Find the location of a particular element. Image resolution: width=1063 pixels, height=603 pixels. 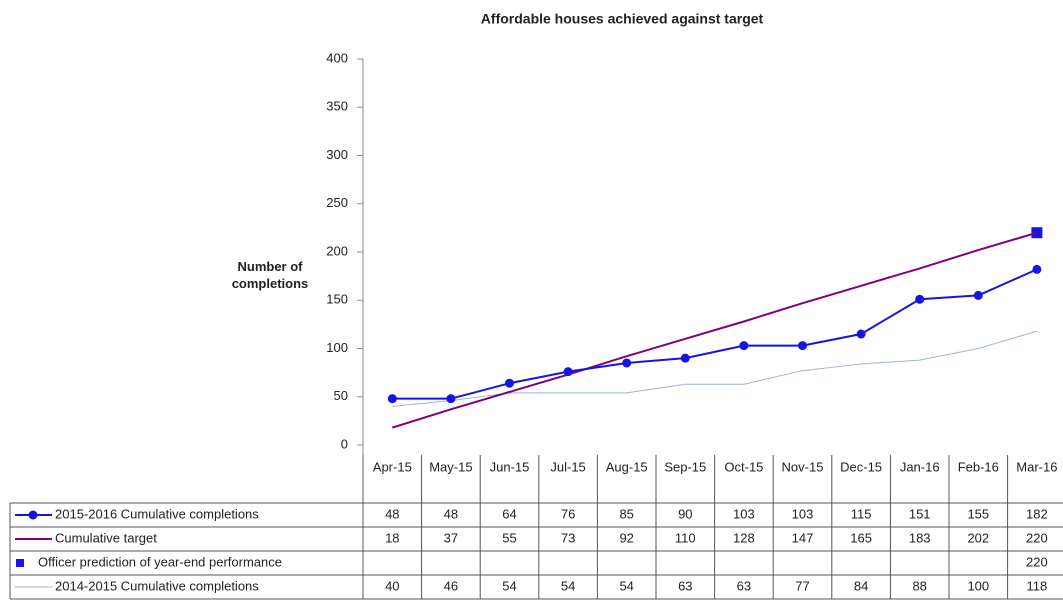

table-value: 110 is located at coordinates (685, 537).